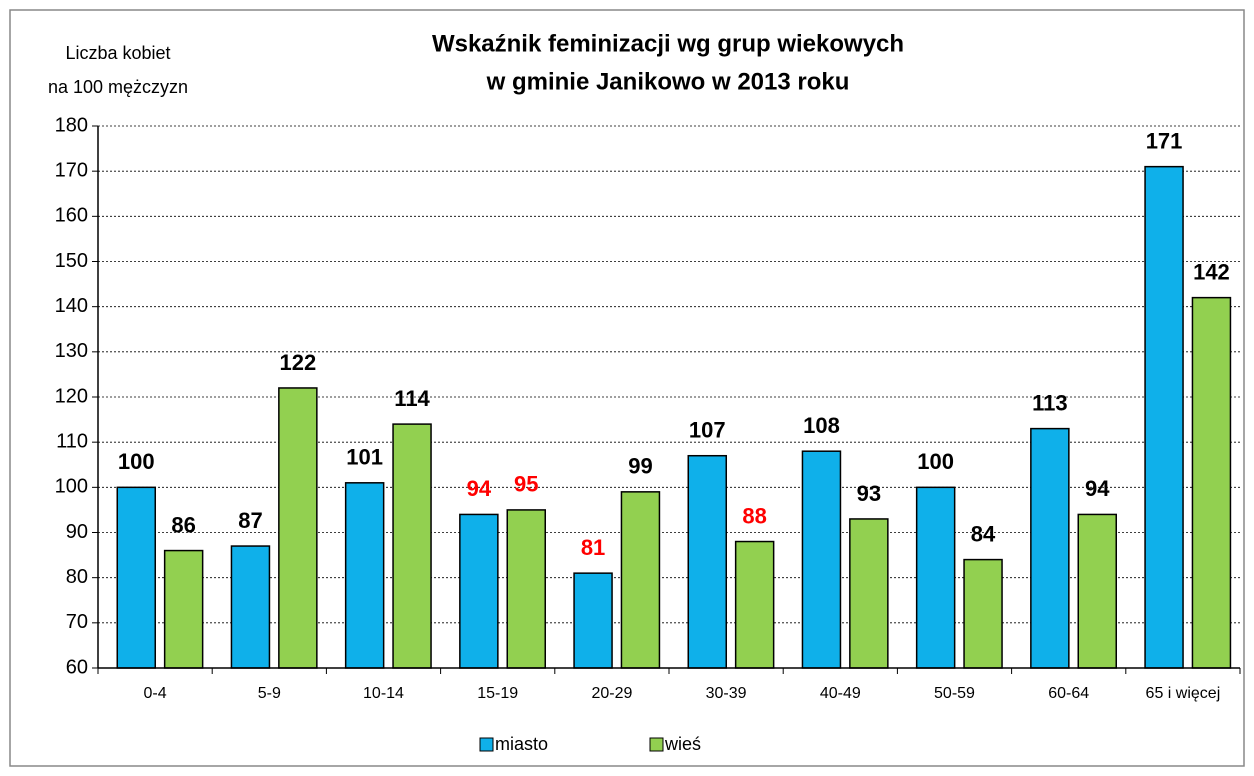 This screenshot has width=1254, height=776. What do you see at coordinates (250, 520) in the screenshot?
I see `data-label: 87` at bounding box center [250, 520].